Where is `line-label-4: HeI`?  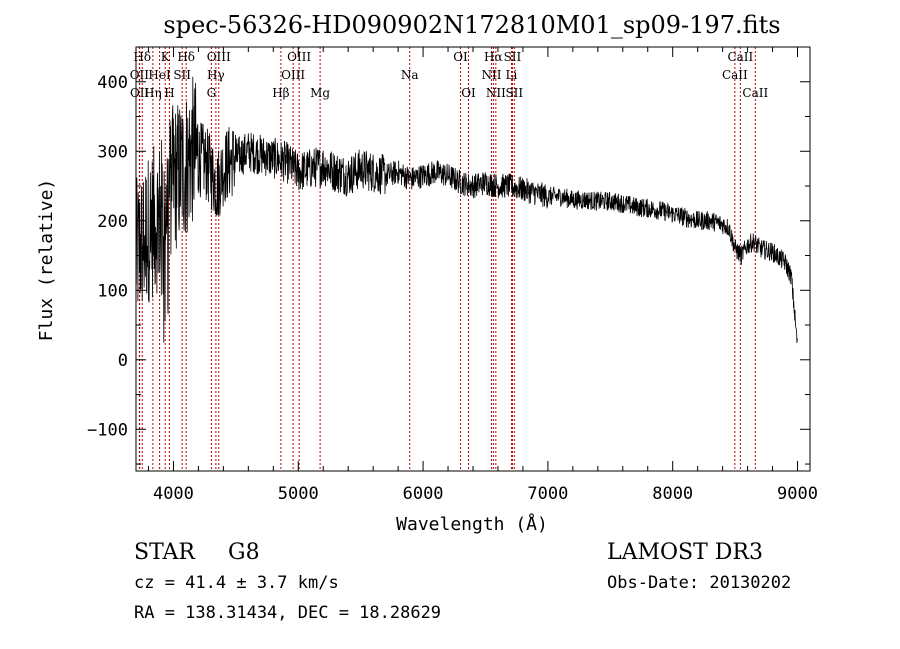
line-label-4: HeI is located at coordinates (159, 75).